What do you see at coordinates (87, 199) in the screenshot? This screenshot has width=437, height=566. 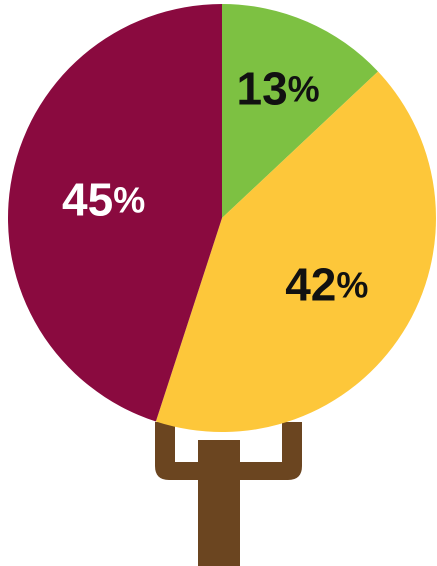 I see `pie-label-value: 45` at bounding box center [87, 199].